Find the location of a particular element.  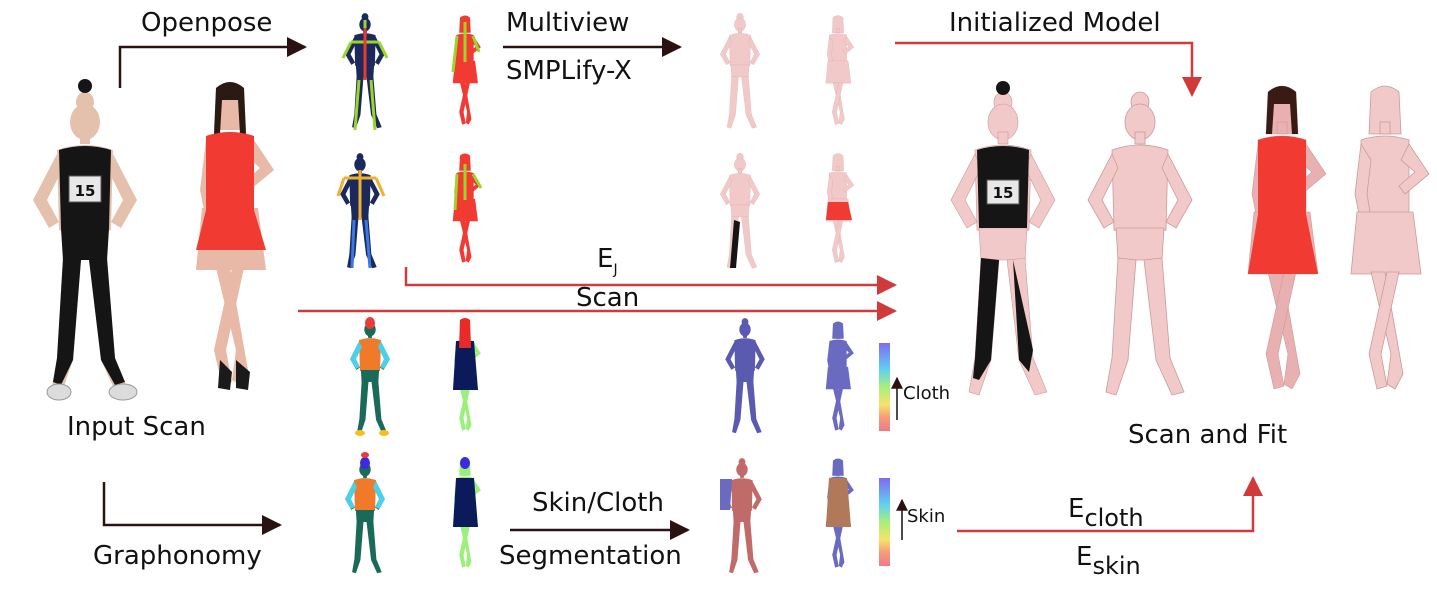

jersey-number: 15 is located at coordinates (85, 191).